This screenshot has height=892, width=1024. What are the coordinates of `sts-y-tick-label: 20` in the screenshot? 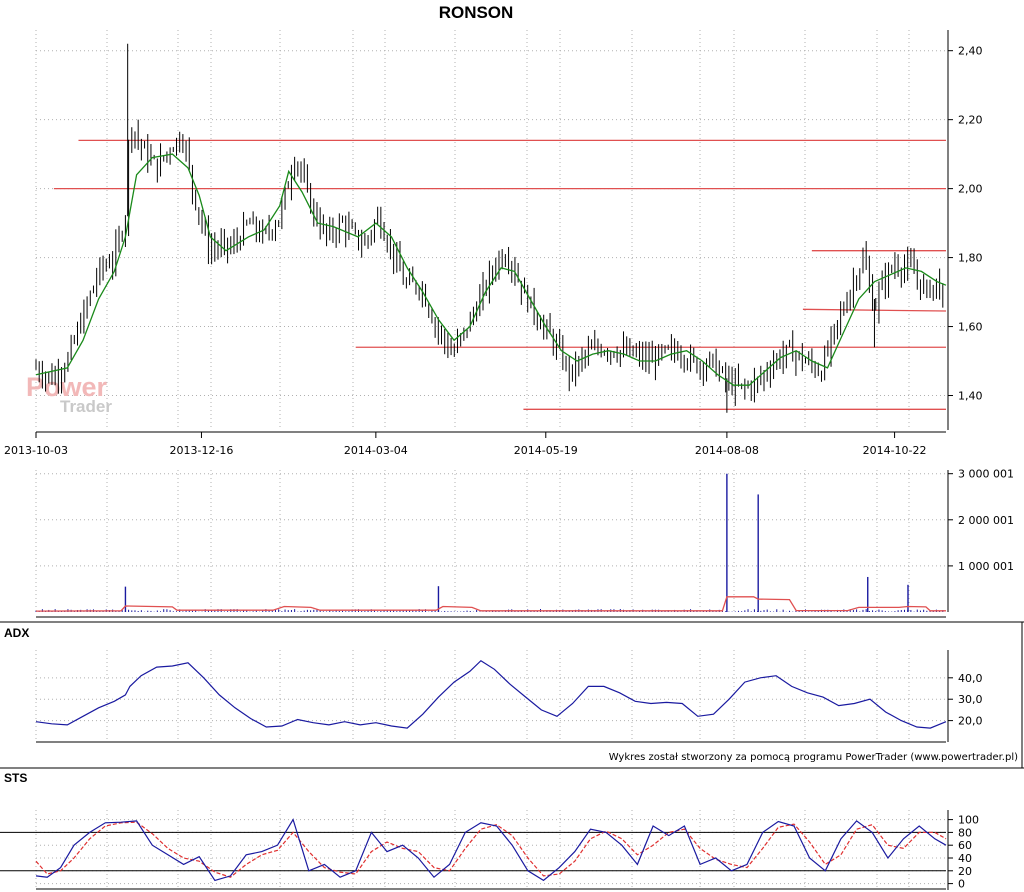 It's located at (965, 871).